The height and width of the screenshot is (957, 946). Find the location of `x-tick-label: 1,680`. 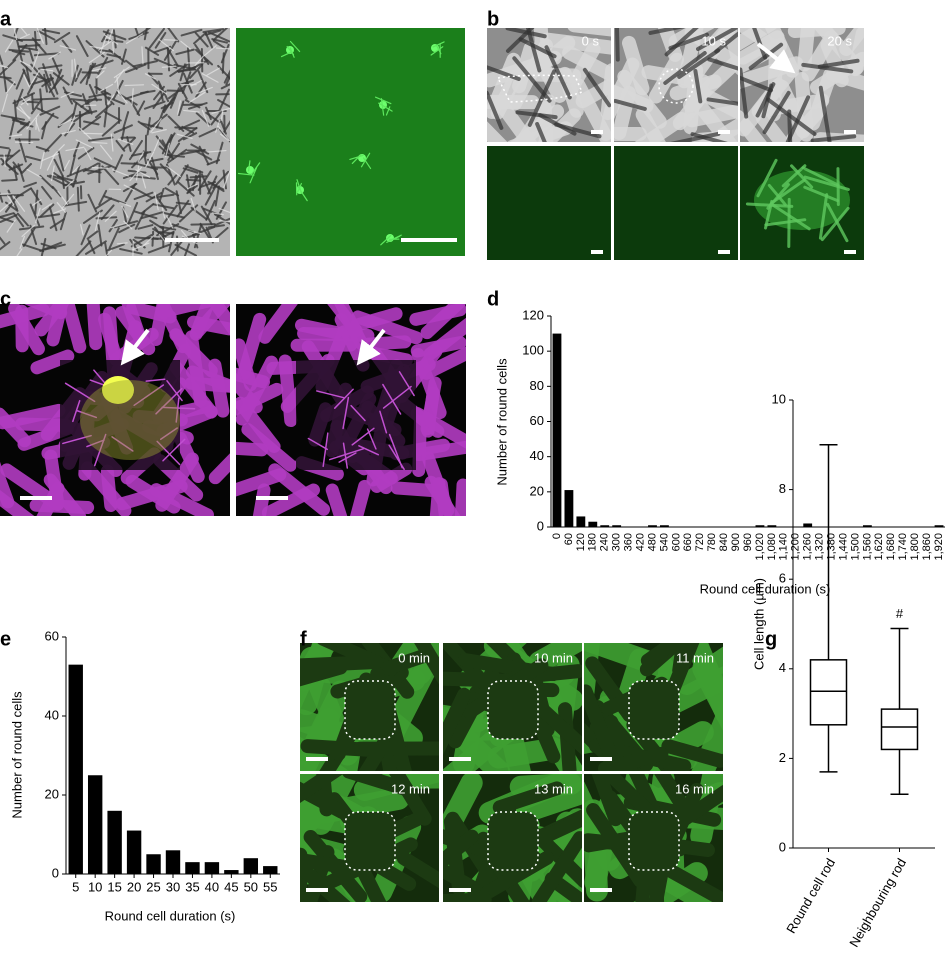

x-tick-label: 1,680 is located at coordinates (891, 547).